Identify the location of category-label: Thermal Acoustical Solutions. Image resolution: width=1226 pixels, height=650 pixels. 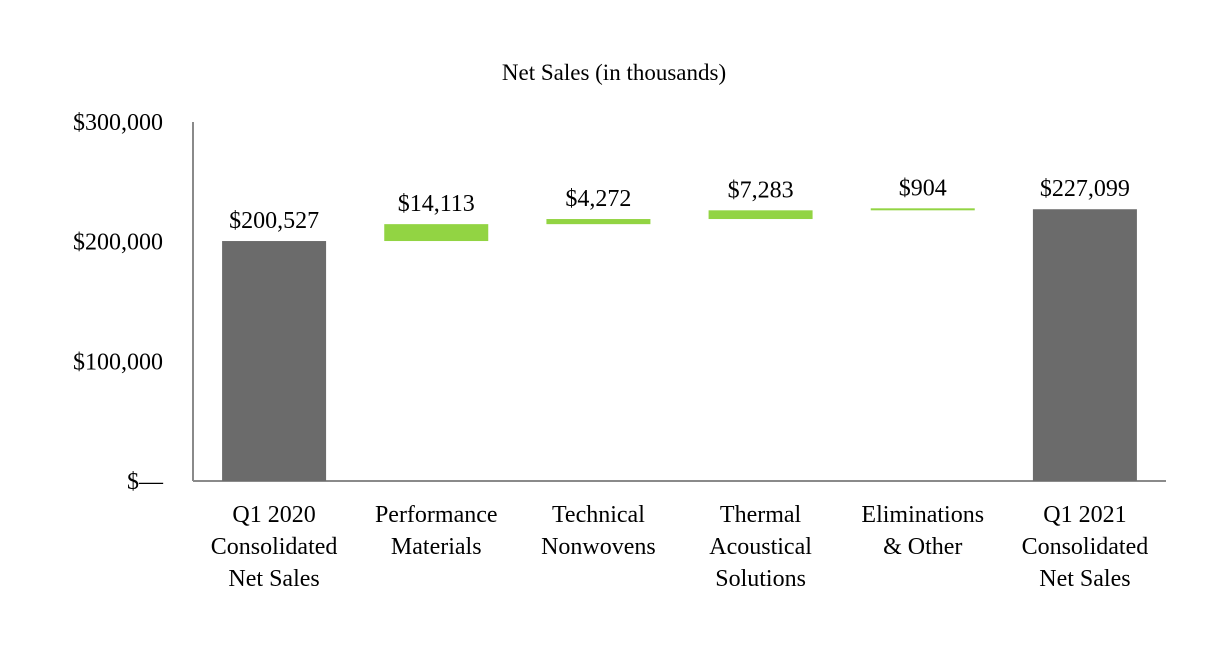
(760, 547).